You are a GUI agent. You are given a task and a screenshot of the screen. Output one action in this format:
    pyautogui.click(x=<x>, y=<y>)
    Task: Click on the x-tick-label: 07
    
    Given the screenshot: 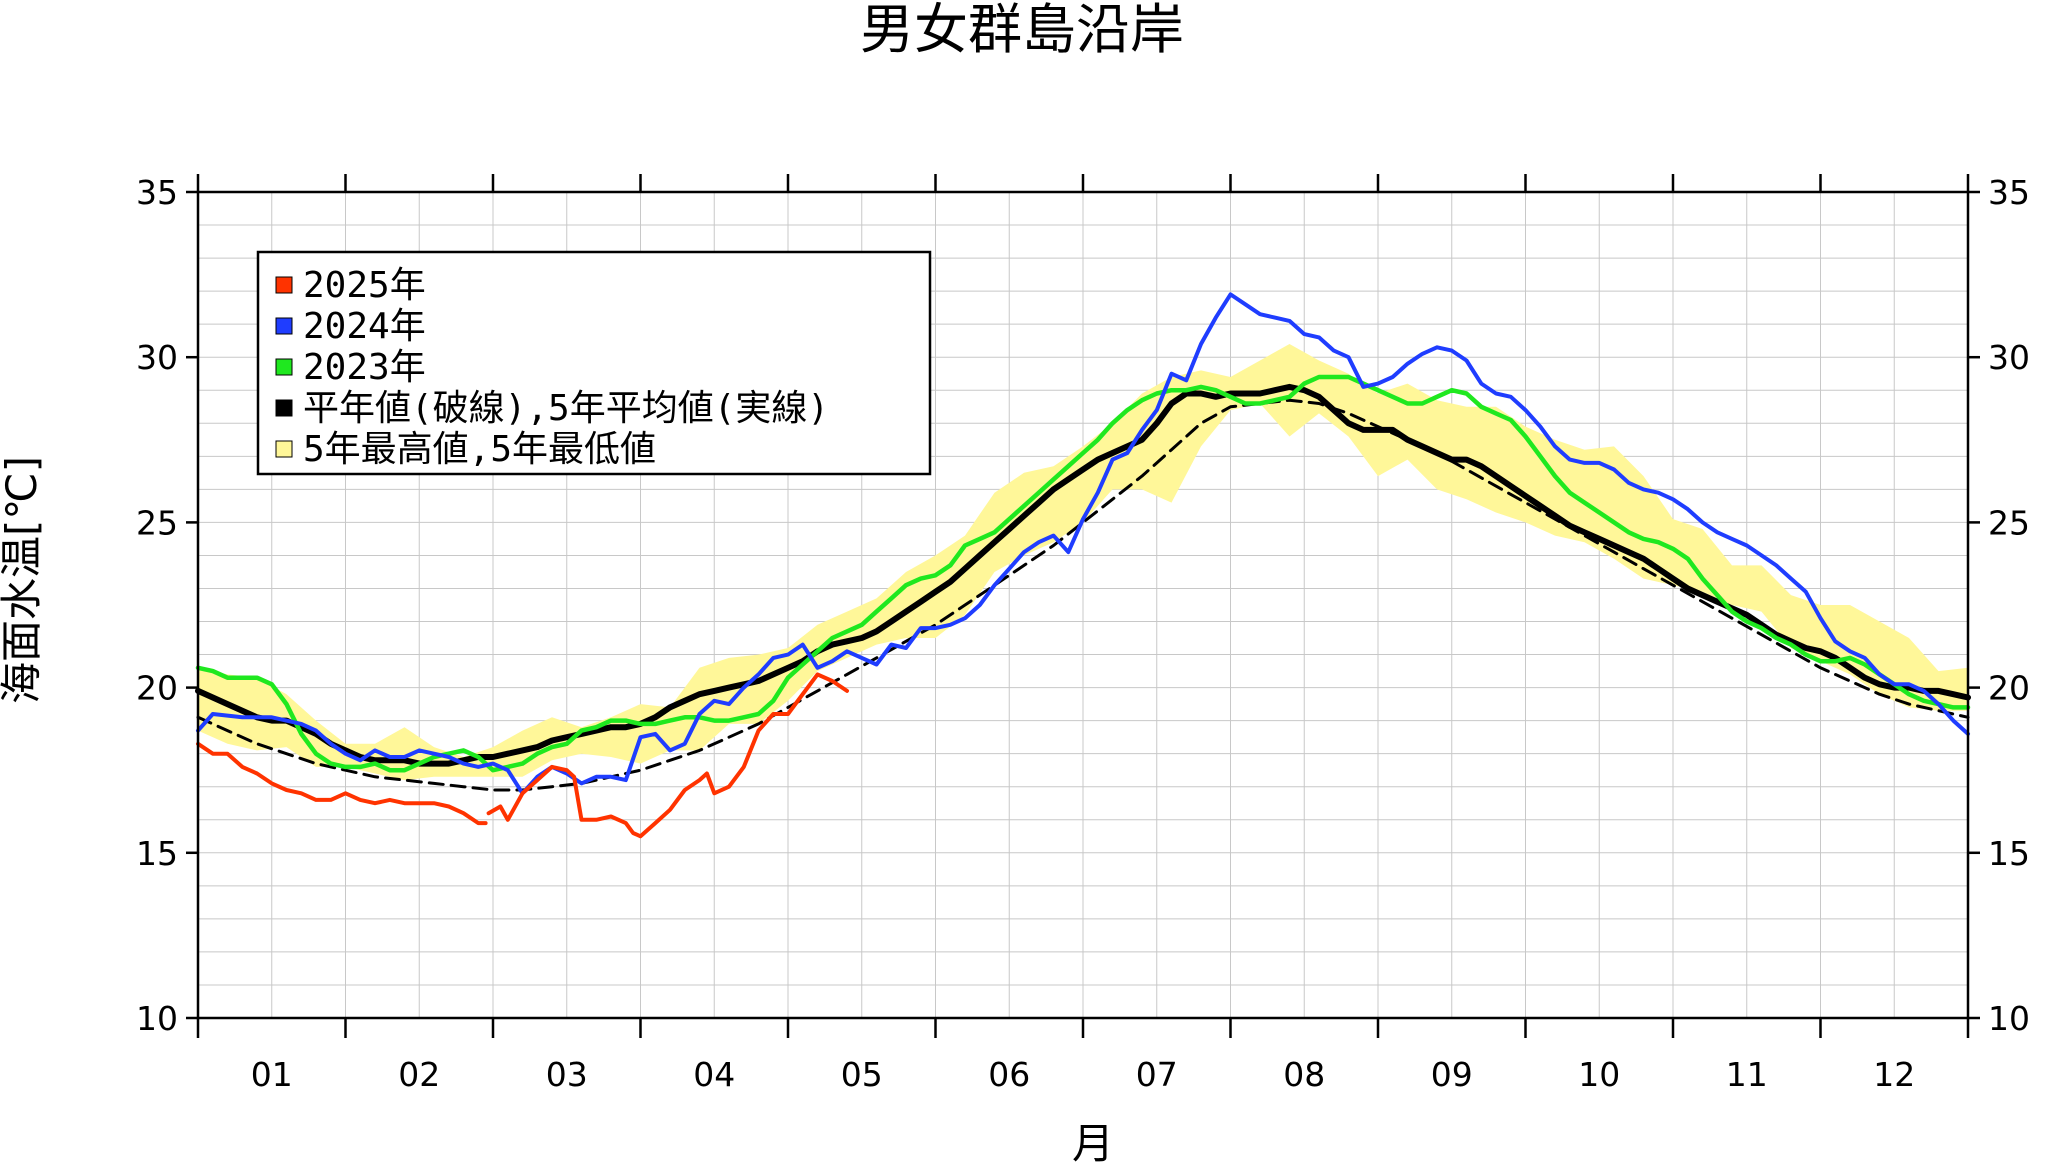 What is the action you would take?
    pyautogui.click(x=1157, y=1074)
    